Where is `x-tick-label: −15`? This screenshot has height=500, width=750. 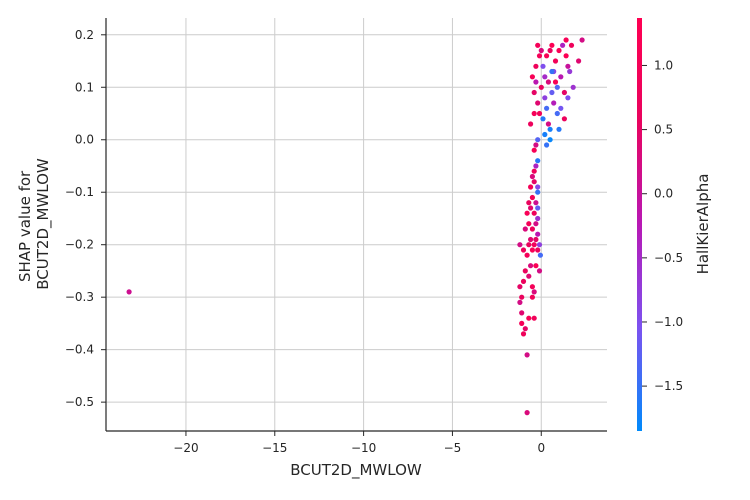 x-tick-label: −15 is located at coordinates (274, 448).